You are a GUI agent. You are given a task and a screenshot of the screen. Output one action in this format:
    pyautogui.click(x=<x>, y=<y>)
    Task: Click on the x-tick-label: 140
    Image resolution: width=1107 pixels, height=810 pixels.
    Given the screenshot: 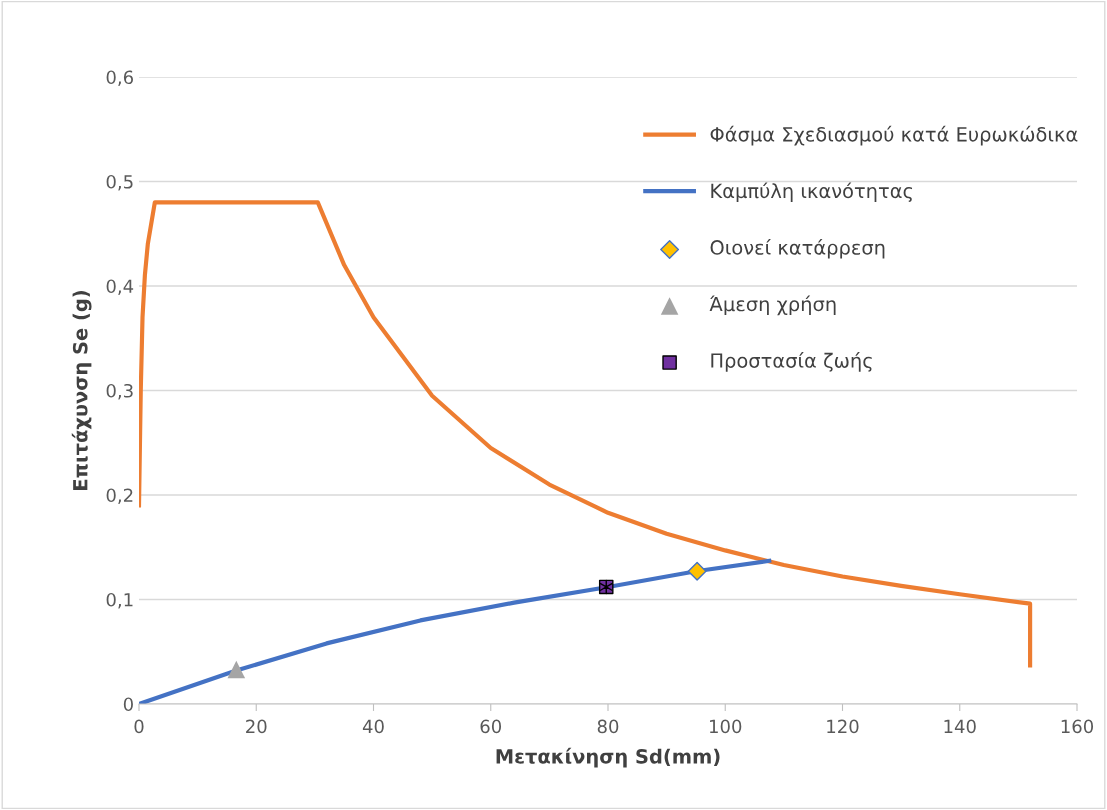 What is the action you would take?
    pyautogui.click(x=960, y=726)
    